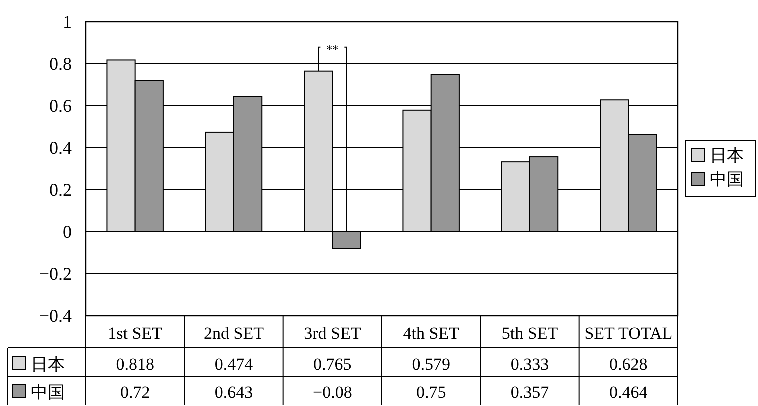  Describe the element at coordinates (727, 179) in the screenshot. I see `legend-label: 中国` at that location.